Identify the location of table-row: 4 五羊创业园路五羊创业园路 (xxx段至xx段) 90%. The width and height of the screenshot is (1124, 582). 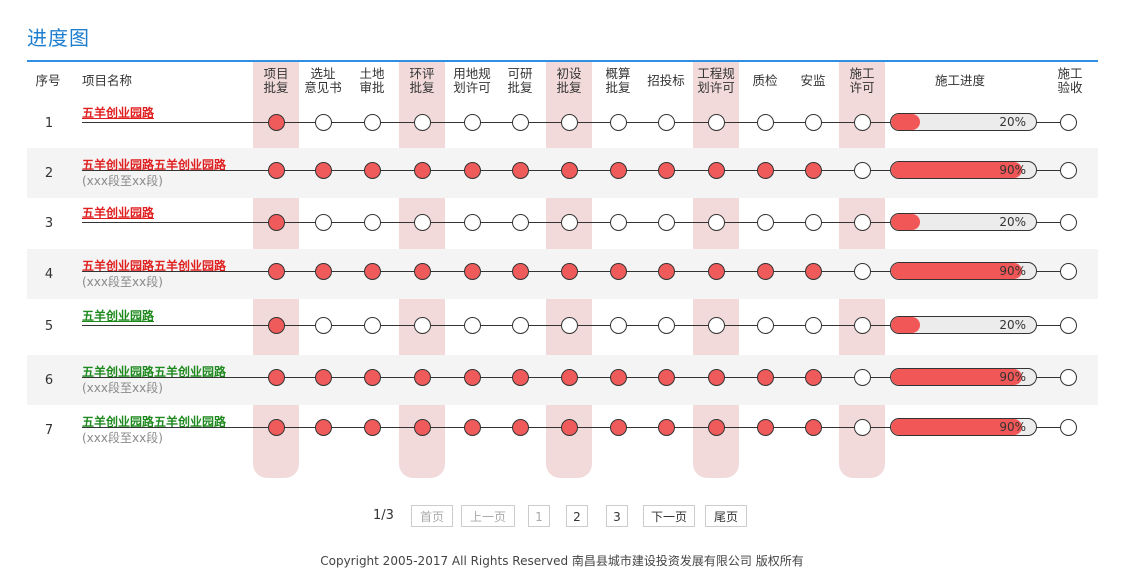
(562, 274).